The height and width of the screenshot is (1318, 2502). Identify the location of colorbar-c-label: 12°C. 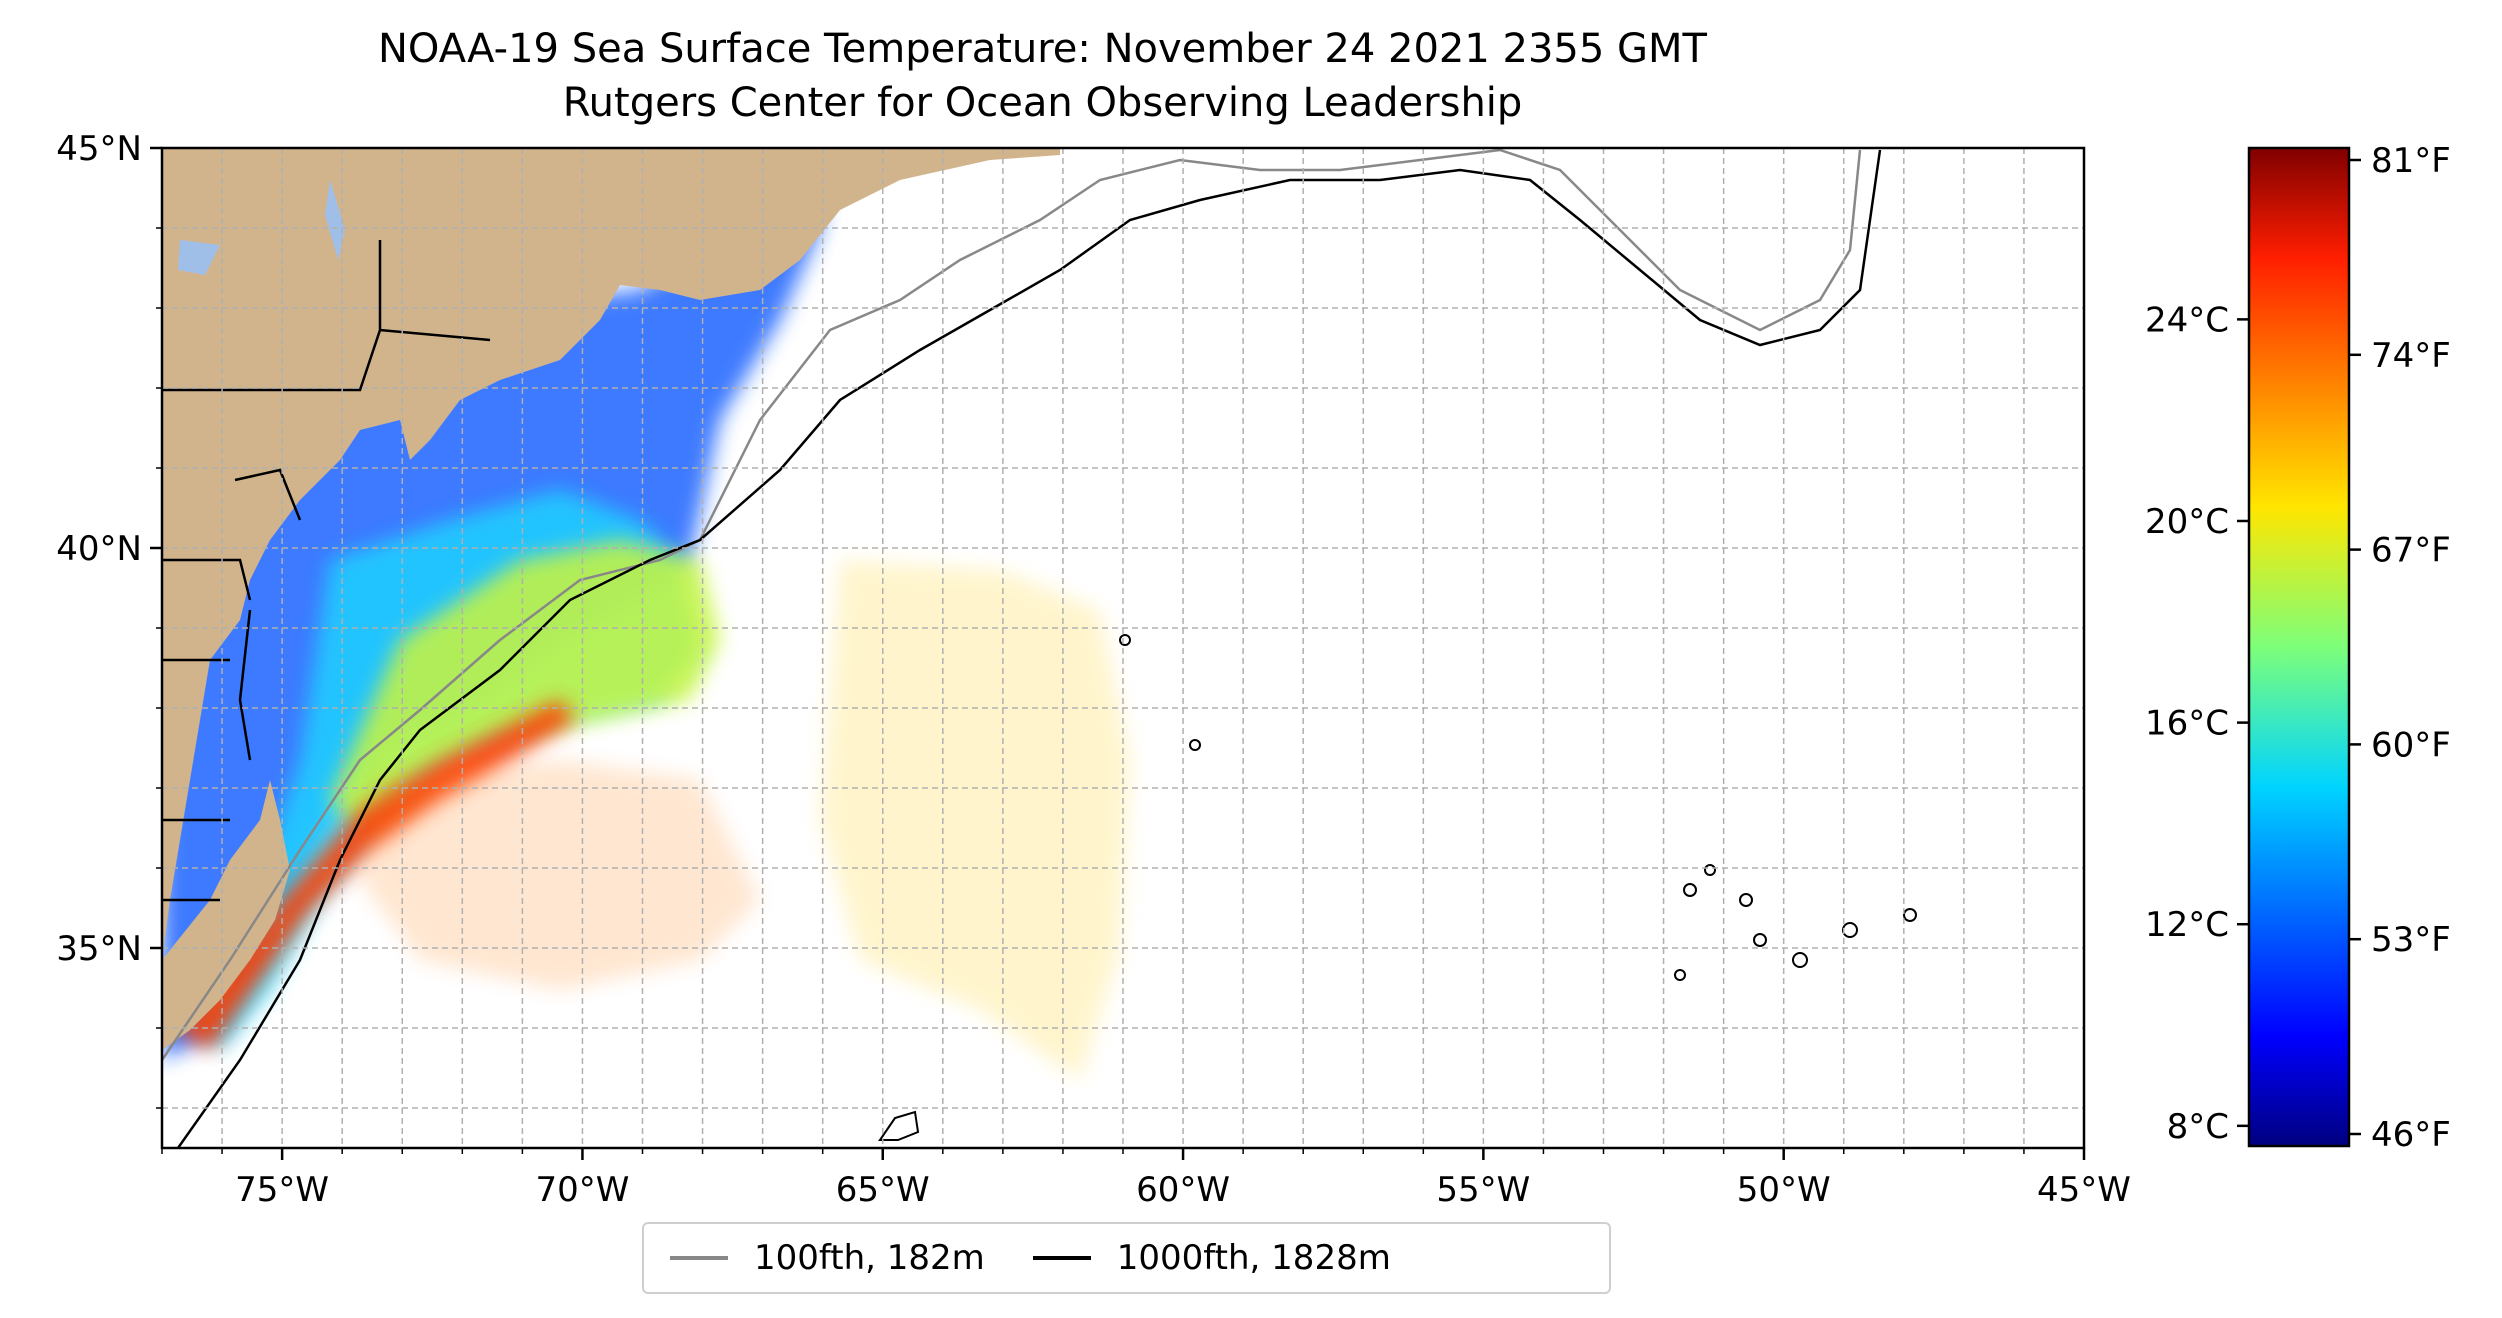
(2187, 925).